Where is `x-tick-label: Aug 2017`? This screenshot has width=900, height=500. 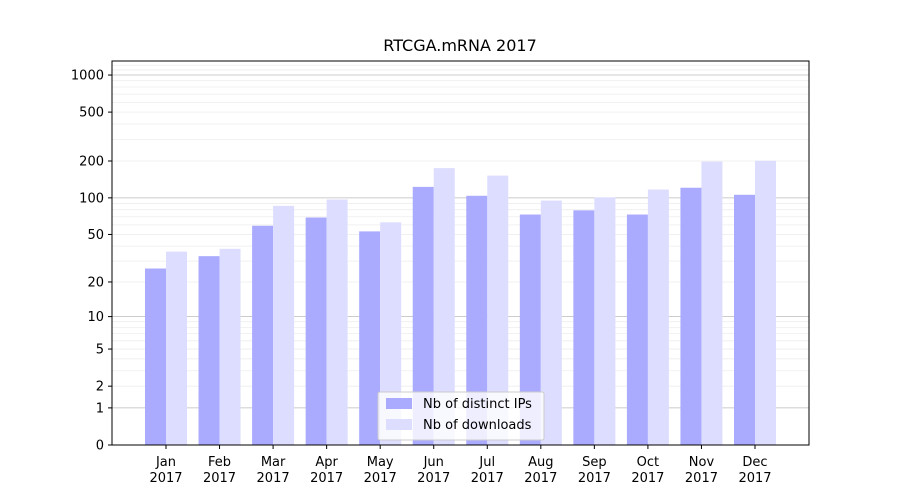 x-tick-label: Aug 2017 is located at coordinates (540, 470).